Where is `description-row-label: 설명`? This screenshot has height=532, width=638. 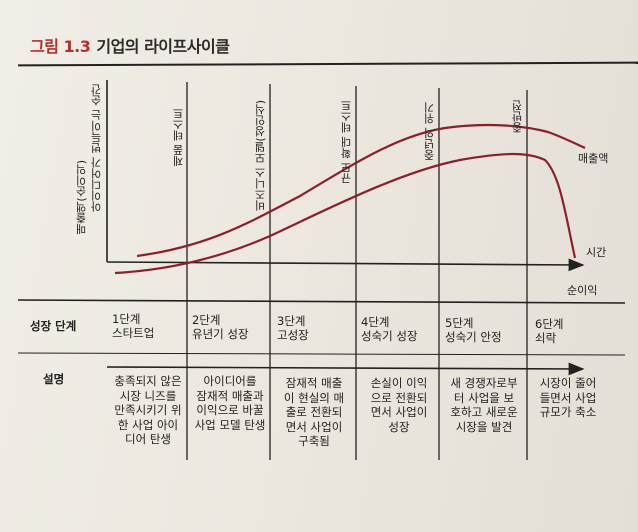 description-row-label: 설명 is located at coordinates (54, 379).